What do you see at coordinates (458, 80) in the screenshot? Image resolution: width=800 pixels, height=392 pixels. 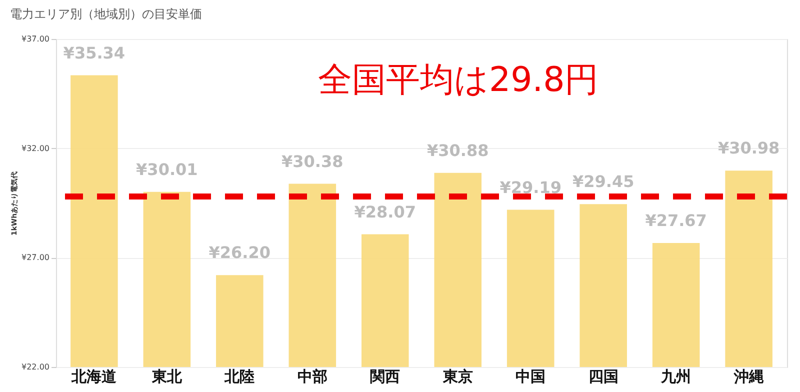 I see `ref-line-label: 全国平均は29.8円` at bounding box center [458, 80].